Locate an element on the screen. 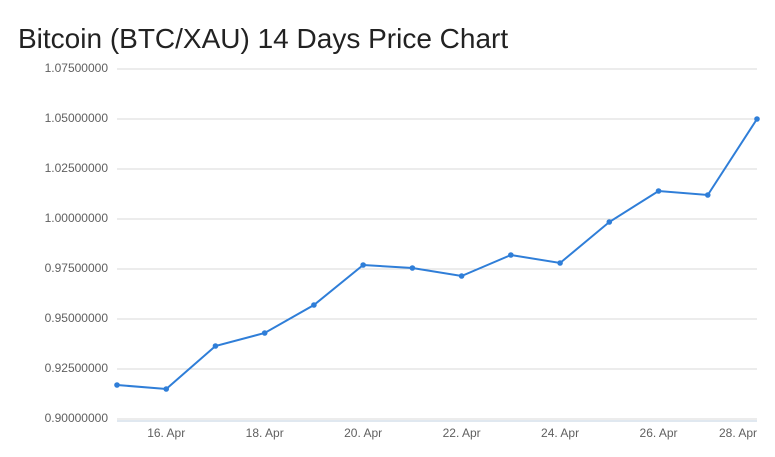 The width and height of the screenshot is (775, 457). y-tick-label: 0.92500000 is located at coordinates (77, 368).